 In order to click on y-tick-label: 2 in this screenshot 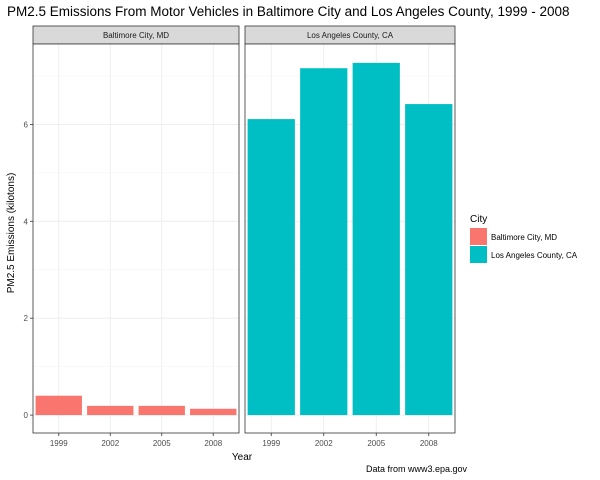, I will do `click(26, 318)`.